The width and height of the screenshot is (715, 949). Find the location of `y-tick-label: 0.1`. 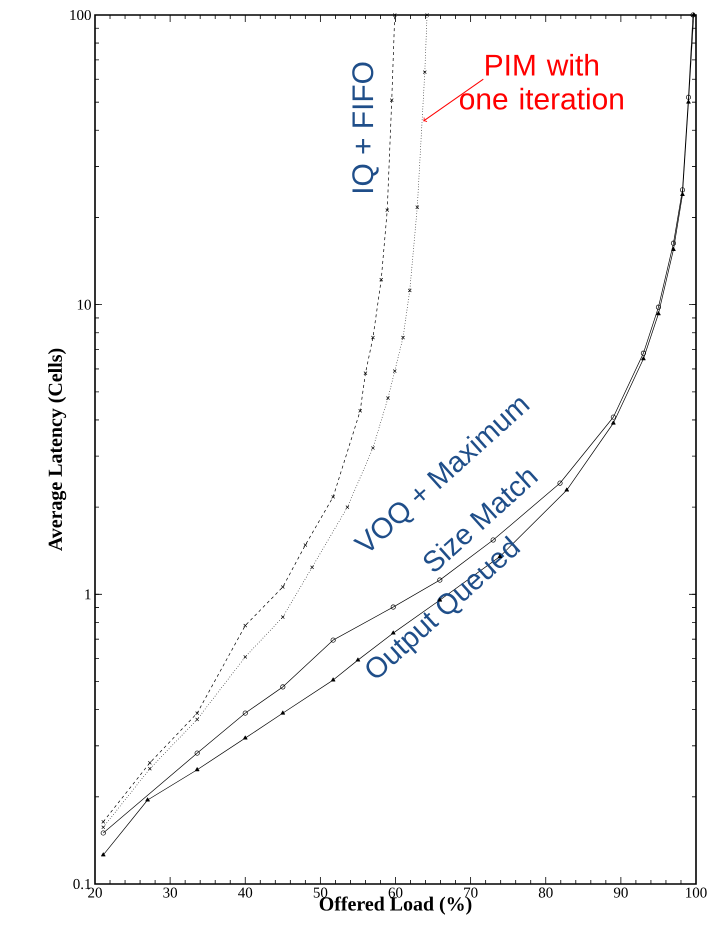

y-tick-label: 0.1 is located at coordinates (82, 884).